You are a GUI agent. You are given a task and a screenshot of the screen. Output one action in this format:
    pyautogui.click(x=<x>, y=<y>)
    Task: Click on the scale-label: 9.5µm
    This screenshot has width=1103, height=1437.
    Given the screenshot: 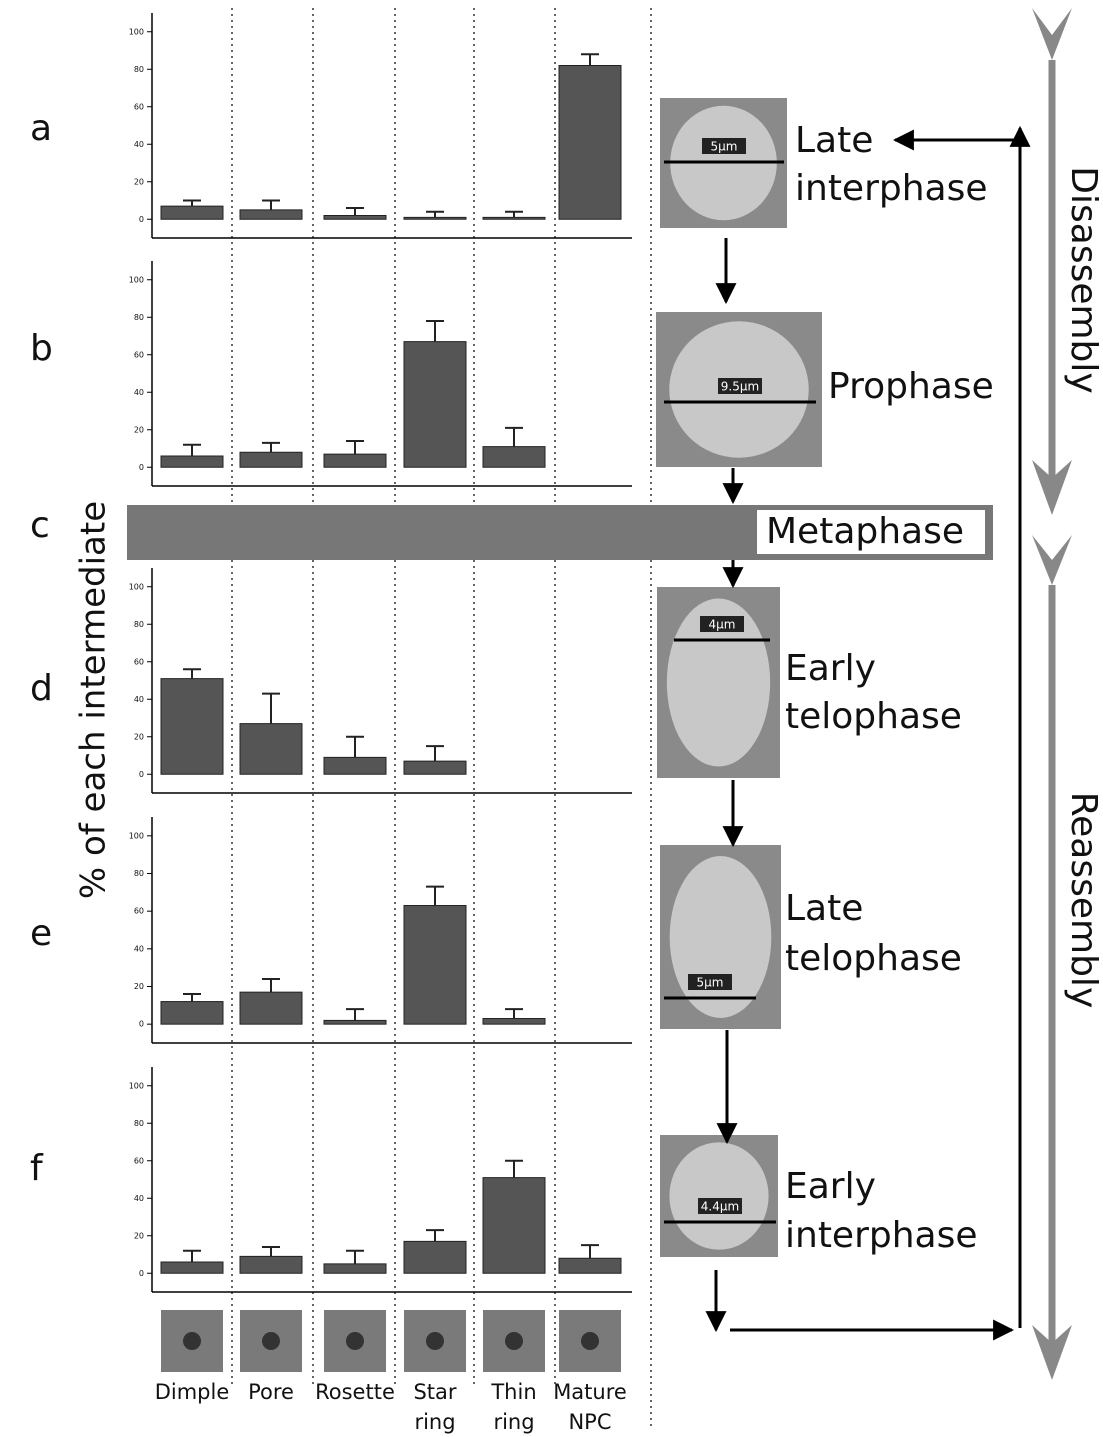 What is the action you would take?
    pyautogui.click(x=740, y=387)
    